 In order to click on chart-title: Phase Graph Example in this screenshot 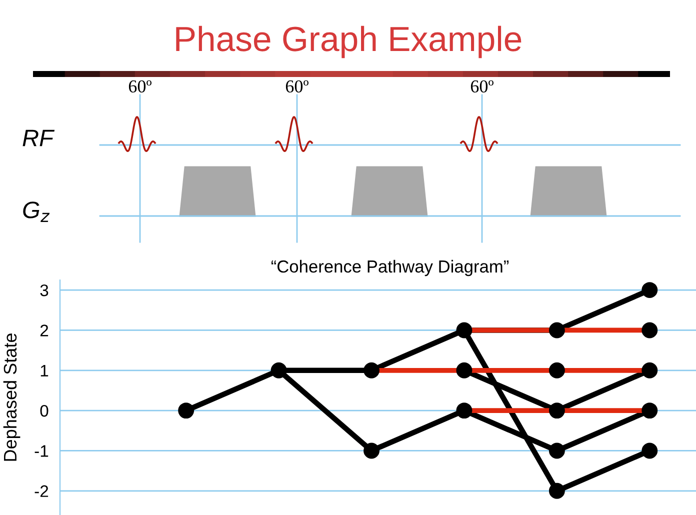, I will do `click(349, 42)`.